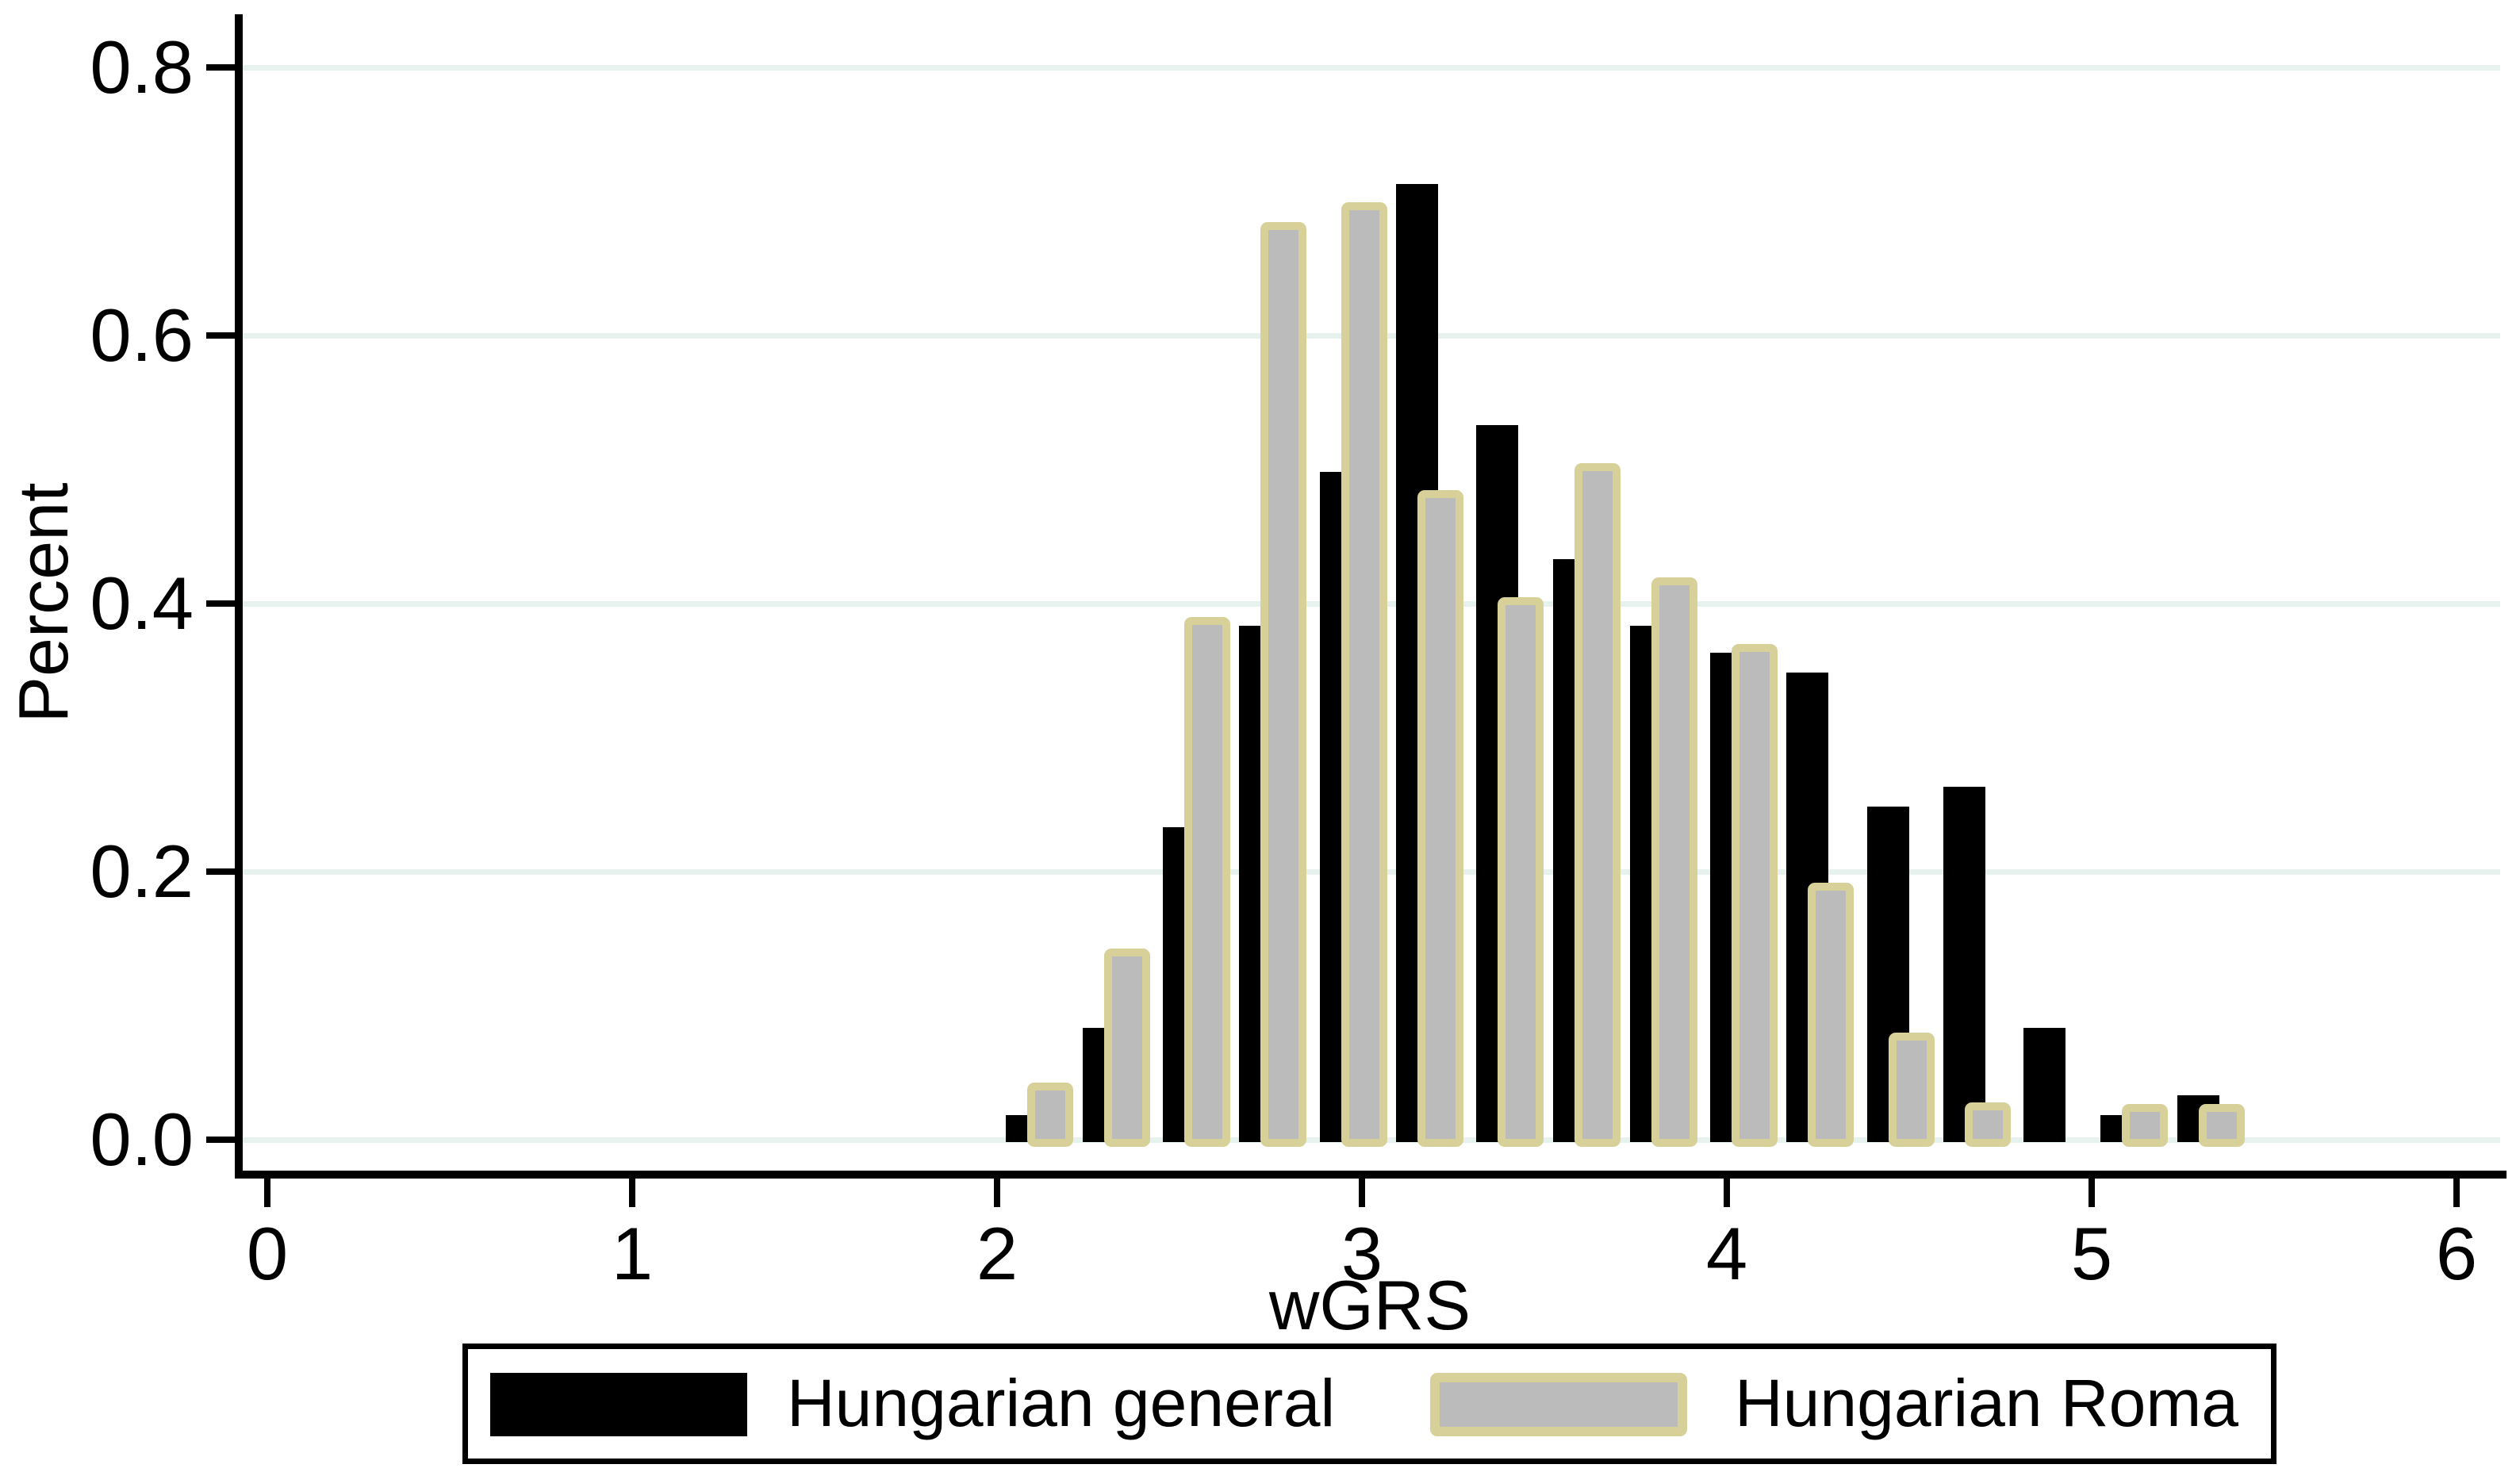  Describe the element at coordinates (1371, 1175) in the screenshot. I see `x-axis-line` at that location.